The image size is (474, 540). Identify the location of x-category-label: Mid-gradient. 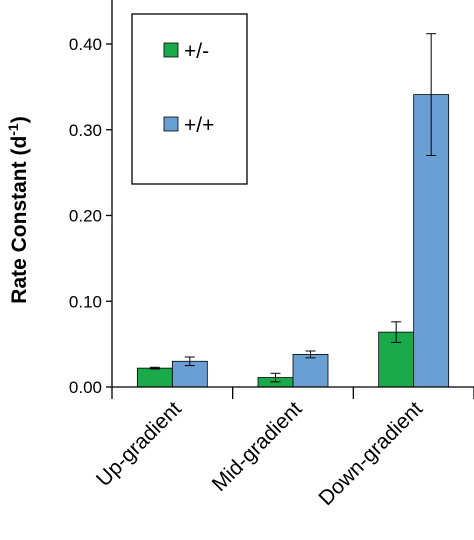
(257, 446).